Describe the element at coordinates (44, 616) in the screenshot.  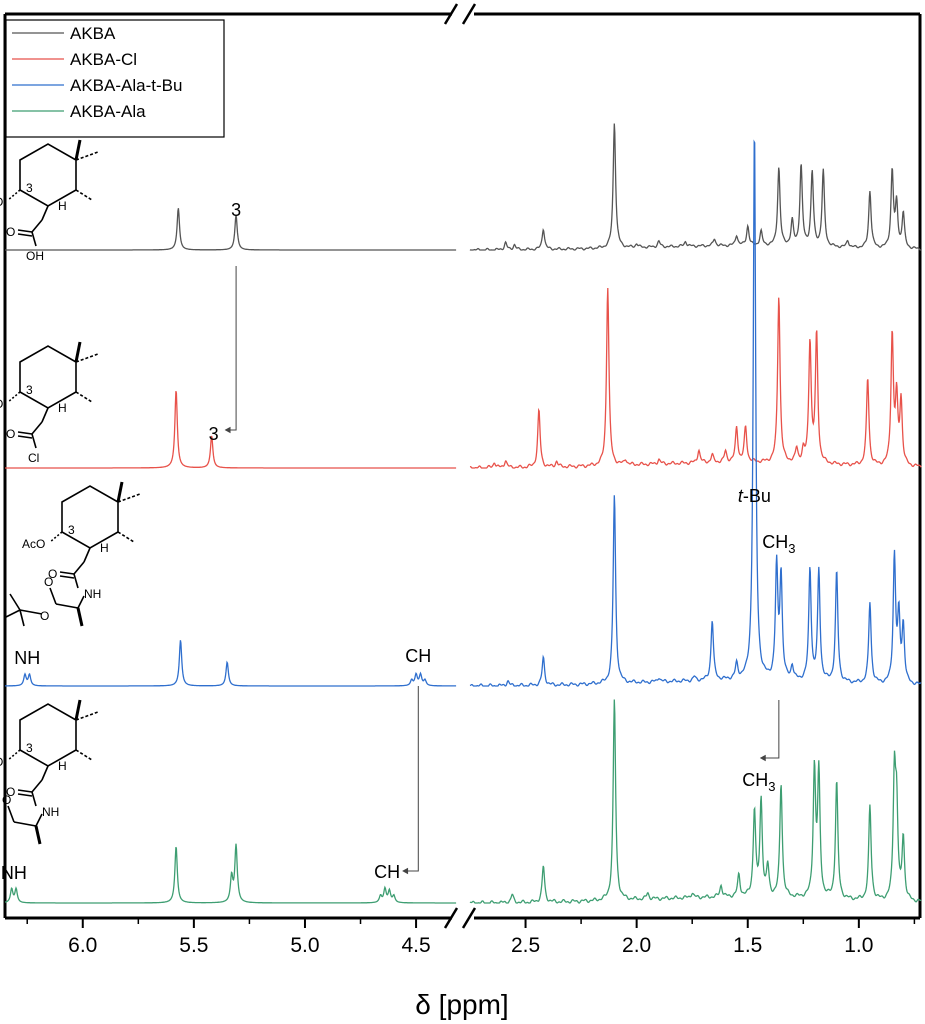
I see `ester-oxygen-label: O` at that location.